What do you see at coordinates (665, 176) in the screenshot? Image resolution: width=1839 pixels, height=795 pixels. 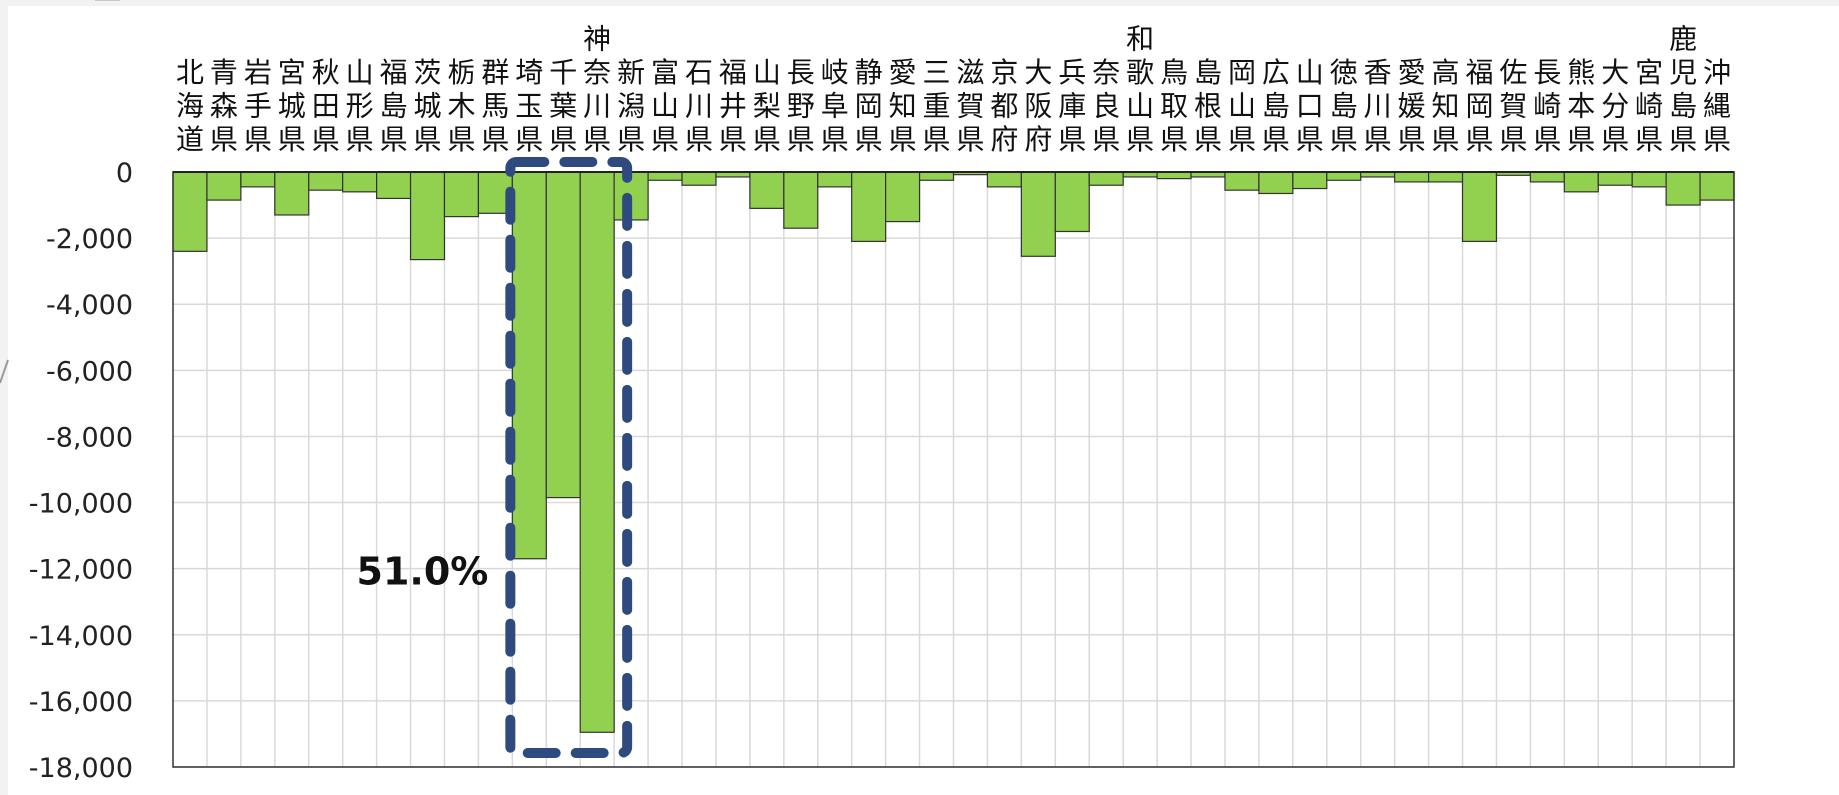 I see `bar-富山県` at bounding box center [665, 176].